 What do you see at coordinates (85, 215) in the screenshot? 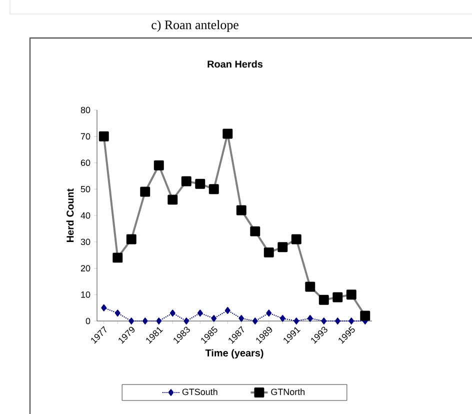
I see `y-tick-label: 40` at bounding box center [85, 215].